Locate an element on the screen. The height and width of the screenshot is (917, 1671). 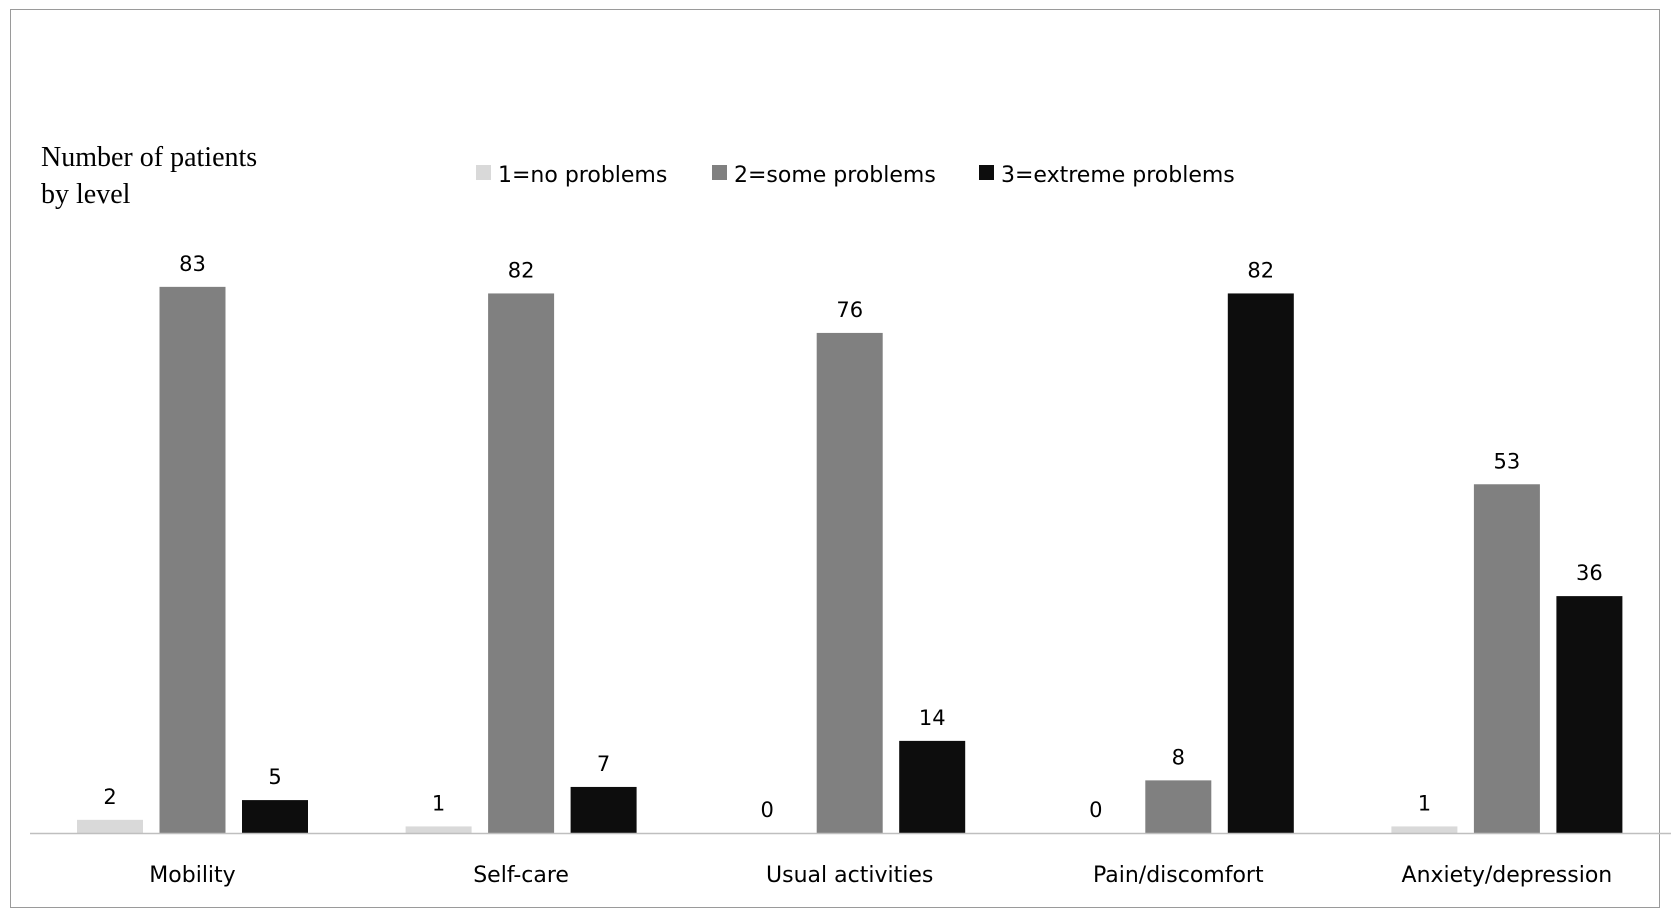
data-label: 8 is located at coordinates (1178, 757).